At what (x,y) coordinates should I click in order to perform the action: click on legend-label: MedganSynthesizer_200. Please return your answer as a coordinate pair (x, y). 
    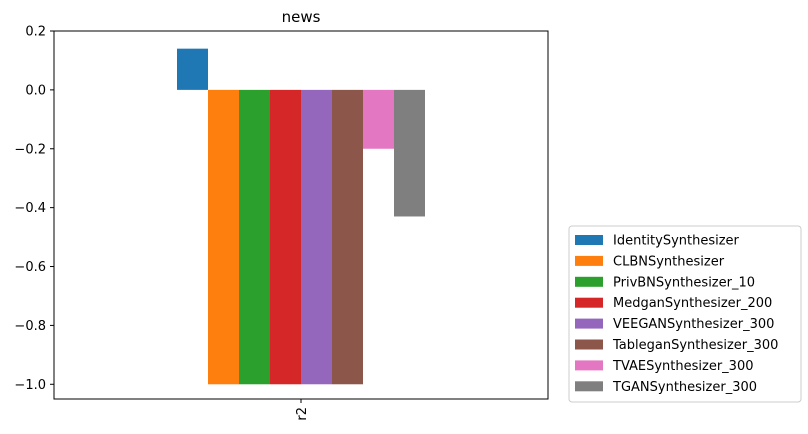
    Looking at the image, I should click on (692, 303).